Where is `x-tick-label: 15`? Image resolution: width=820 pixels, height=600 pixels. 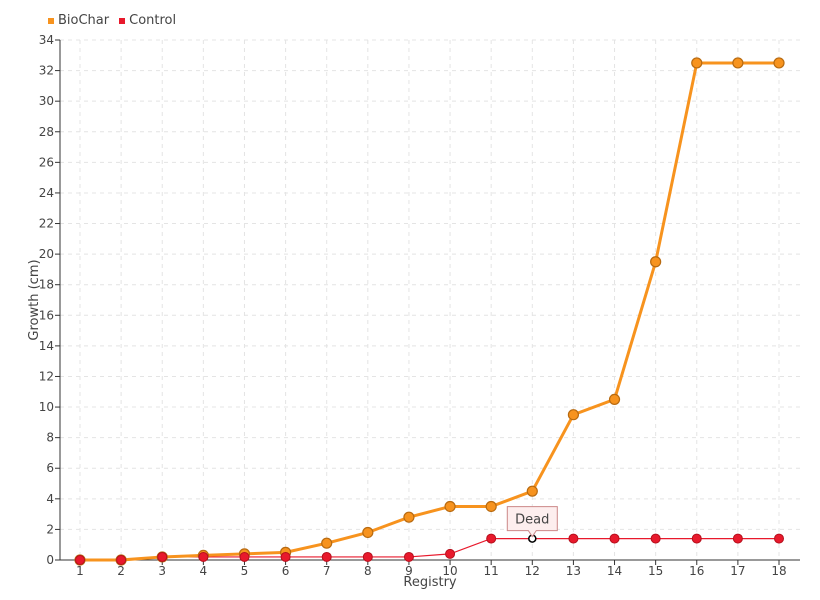
x-tick-label: 15 is located at coordinates (655, 571).